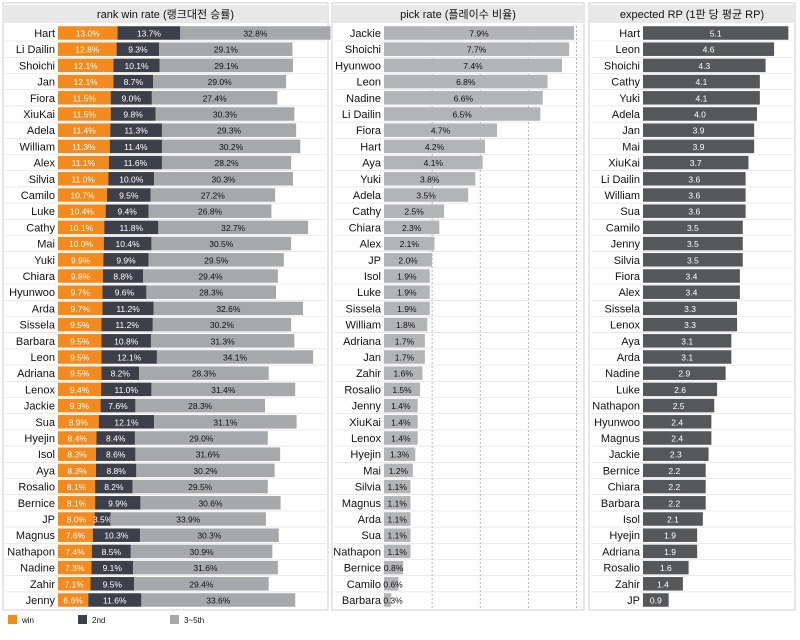 This screenshot has height=640, width=800. What do you see at coordinates (75, 568) in the screenshot?
I see `data-label: 7.3%` at bounding box center [75, 568].